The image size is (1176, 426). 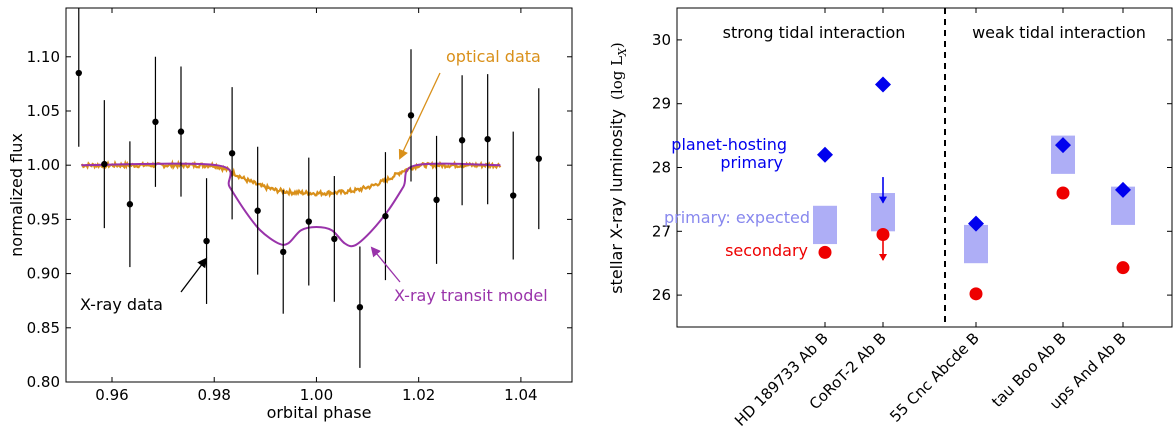 What do you see at coordinates (319, 412) in the screenshot?
I see `left-x-axis-title: orbital phase` at bounding box center [319, 412].